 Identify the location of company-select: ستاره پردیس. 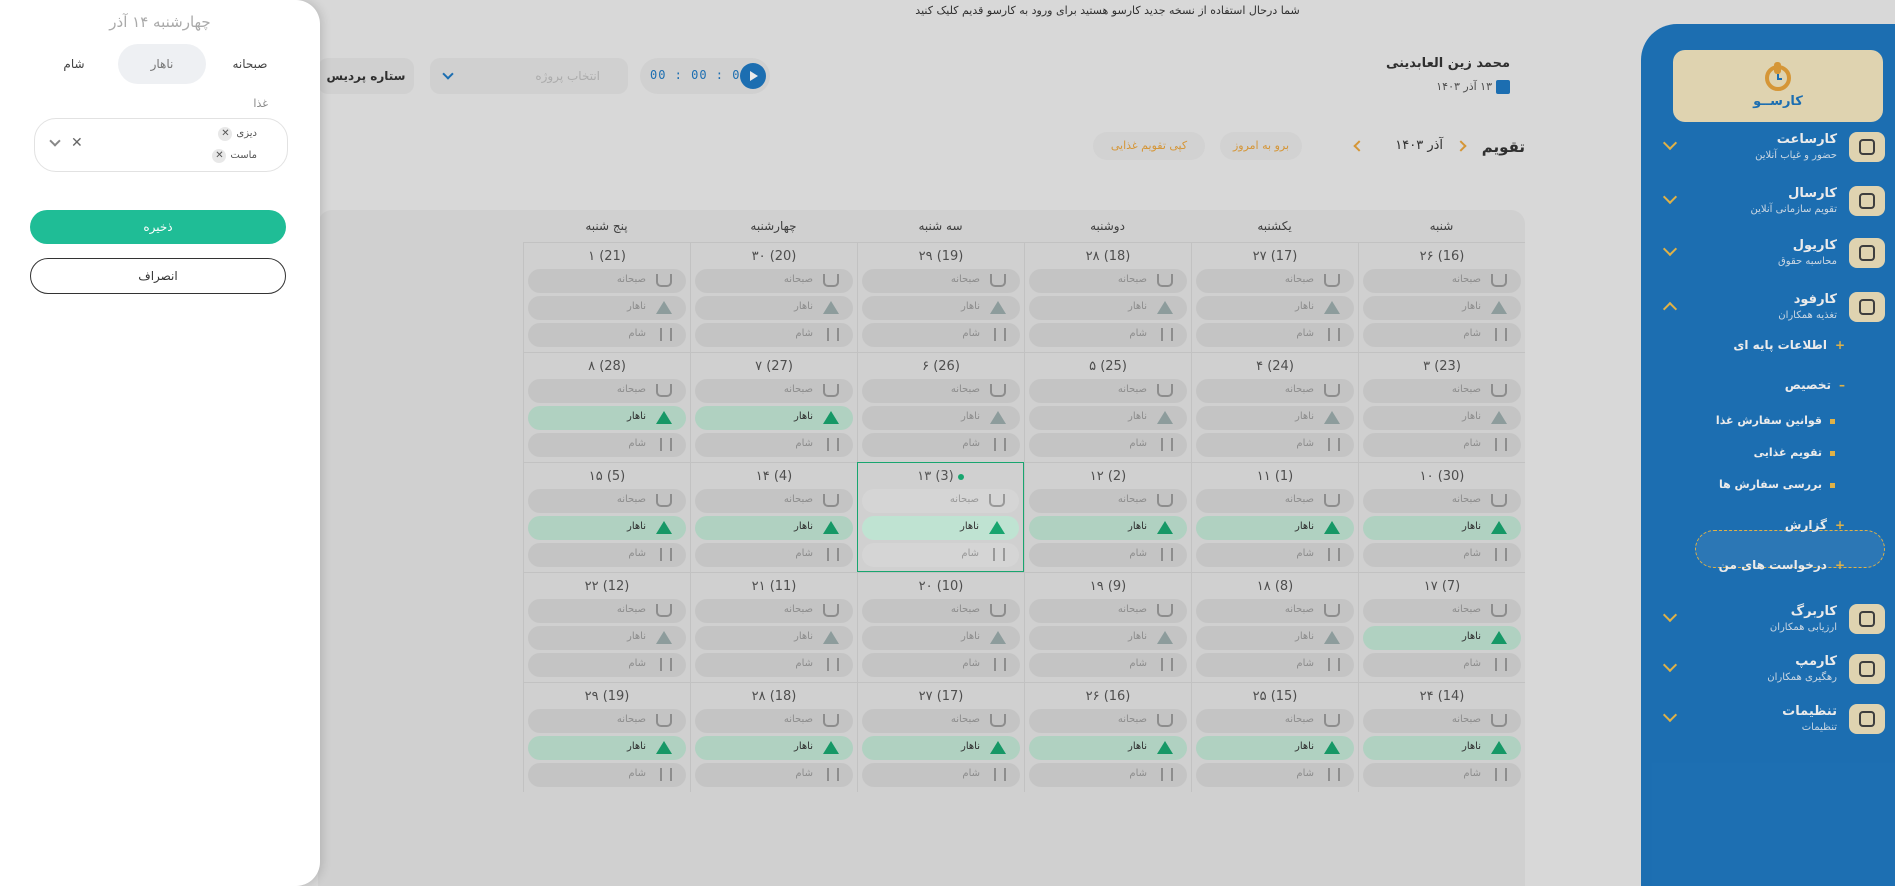
(366, 76).